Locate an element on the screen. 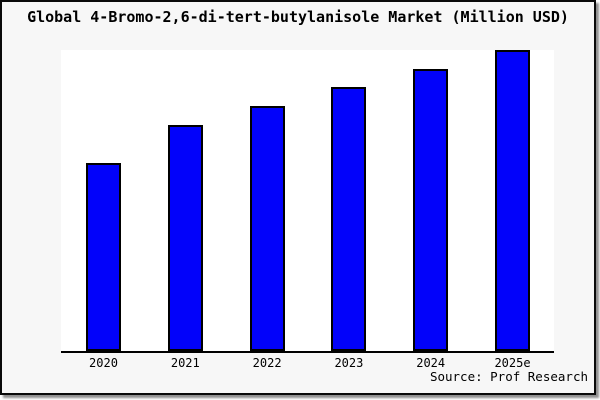  x-tick-label-2021: 2021 is located at coordinates (185, 363).